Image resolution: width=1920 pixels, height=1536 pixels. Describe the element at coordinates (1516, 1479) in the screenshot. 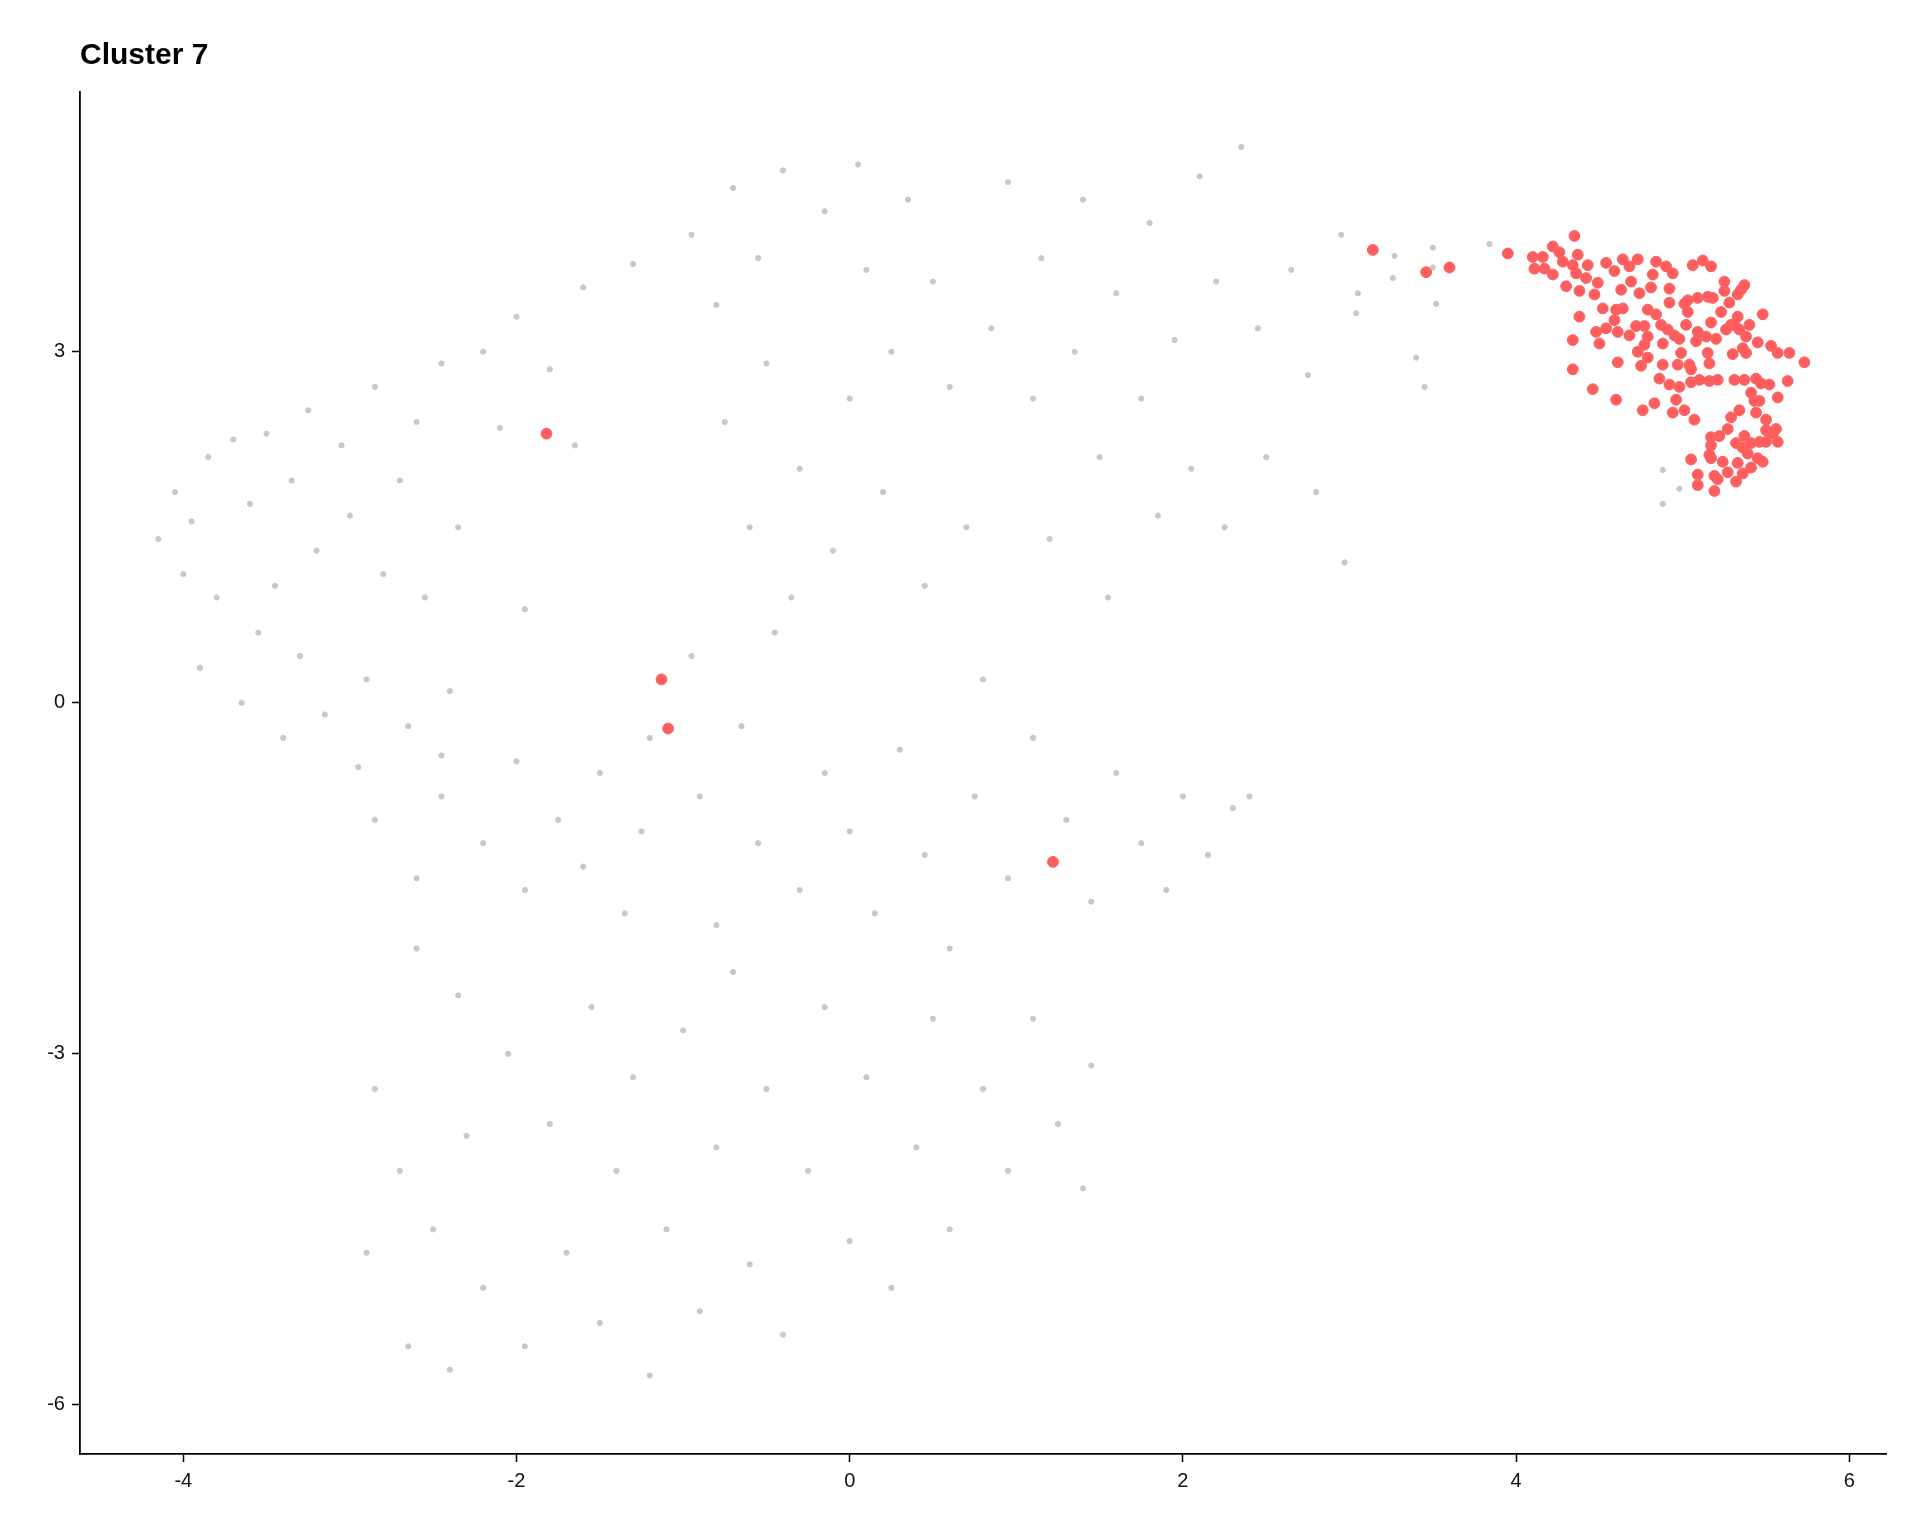

I see `x-tick-label: 4` at that location.